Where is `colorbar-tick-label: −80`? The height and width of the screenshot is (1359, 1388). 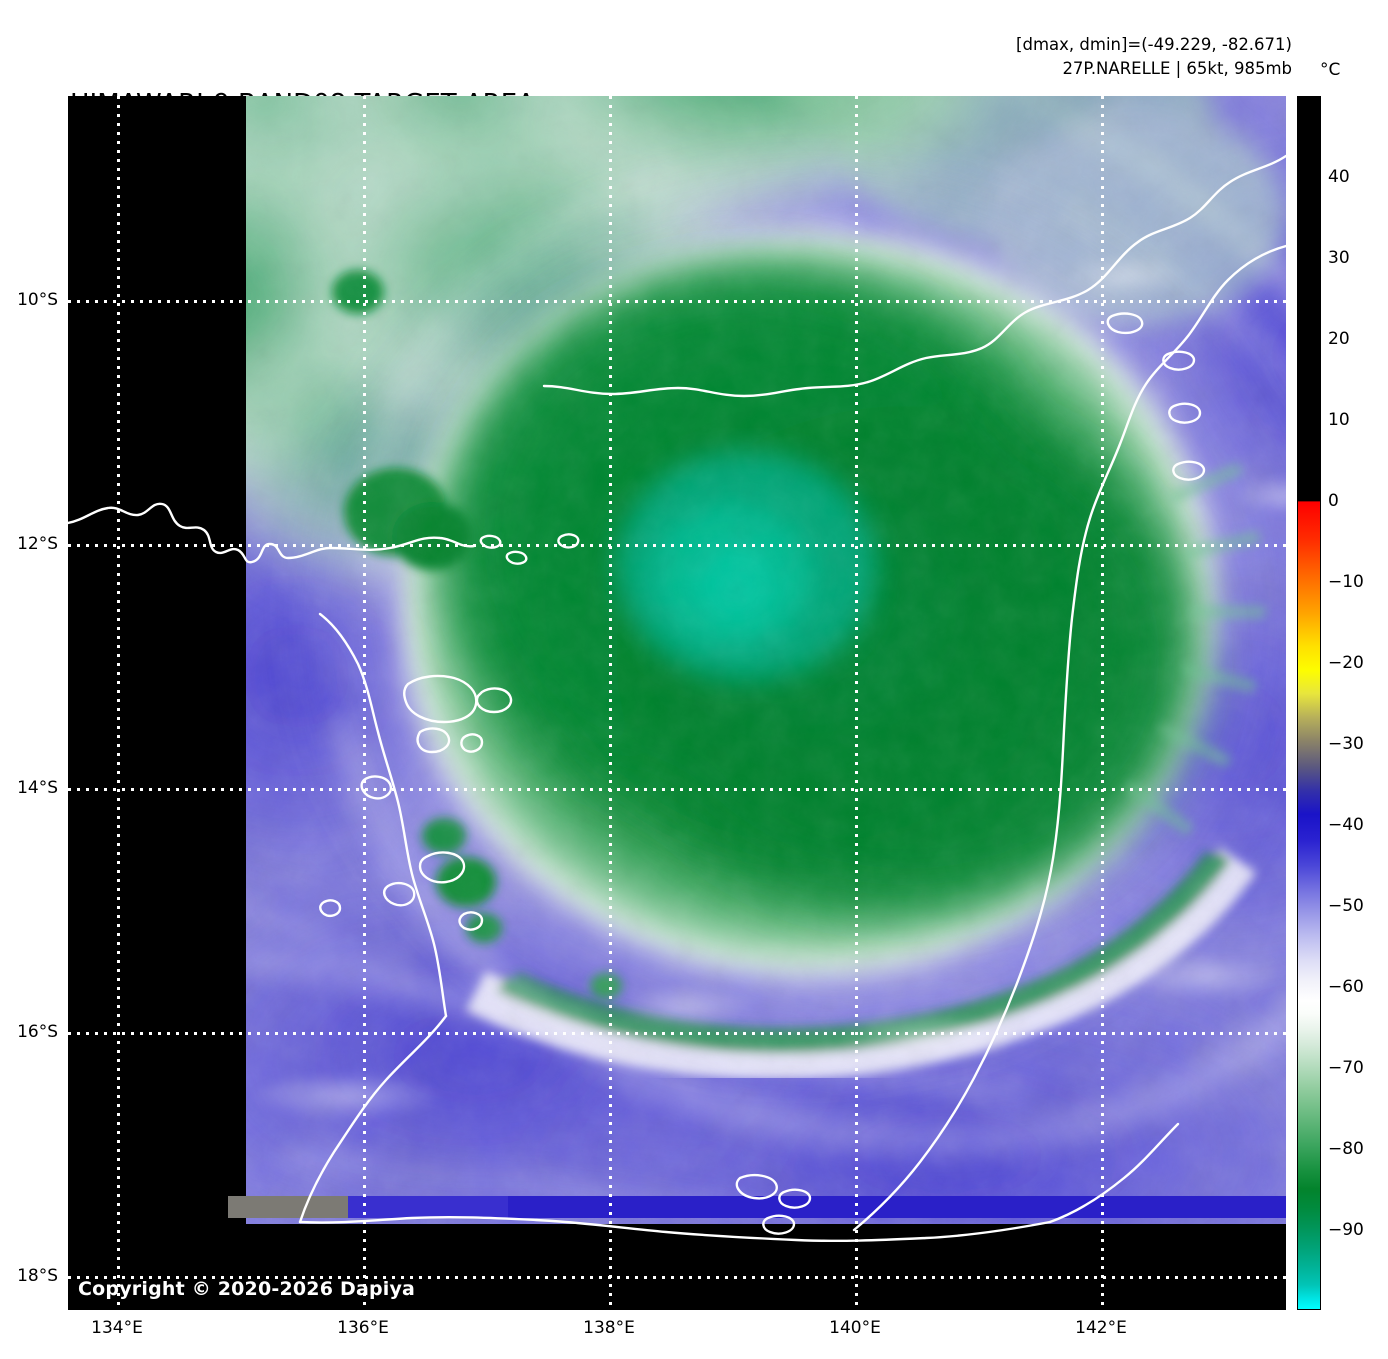 colorbar-tick-label: −80 is located at coordinates (1346, 1149).